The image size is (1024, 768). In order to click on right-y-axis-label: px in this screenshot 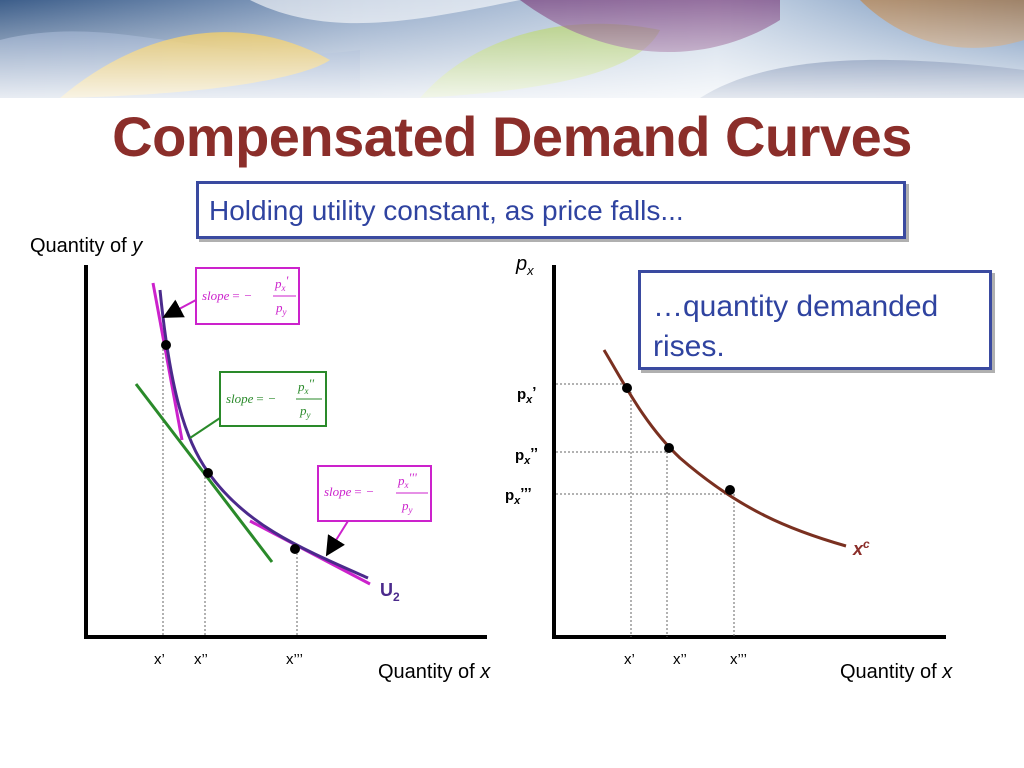, I will do `click(524, 265)`.